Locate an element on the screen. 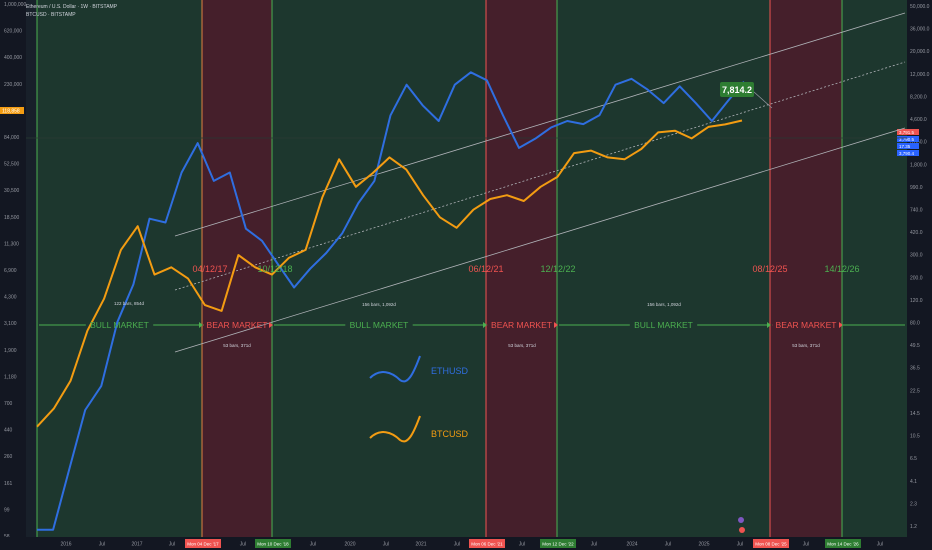  date-label: 12/12/22 is located at coordinates (557, 269).